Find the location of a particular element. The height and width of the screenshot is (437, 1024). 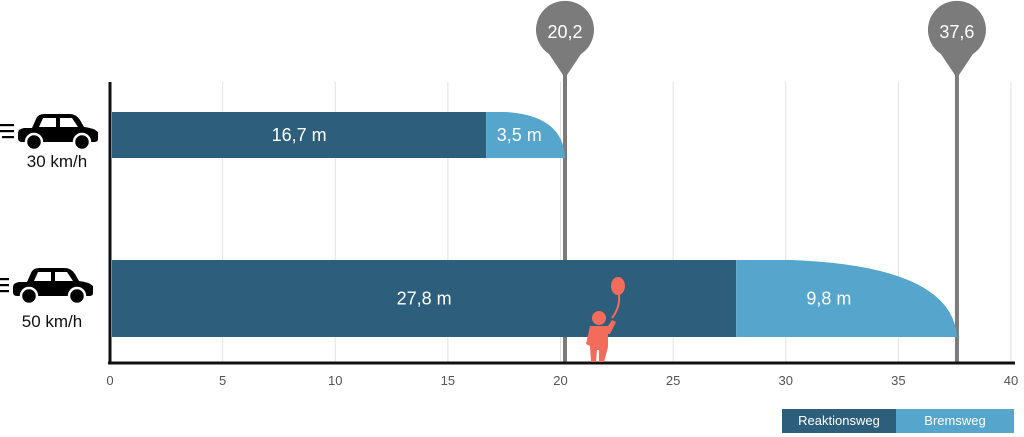

x-tick-labels: 0 5 10 15 20 25 30 35 40 is located at coordinates (562, 380).